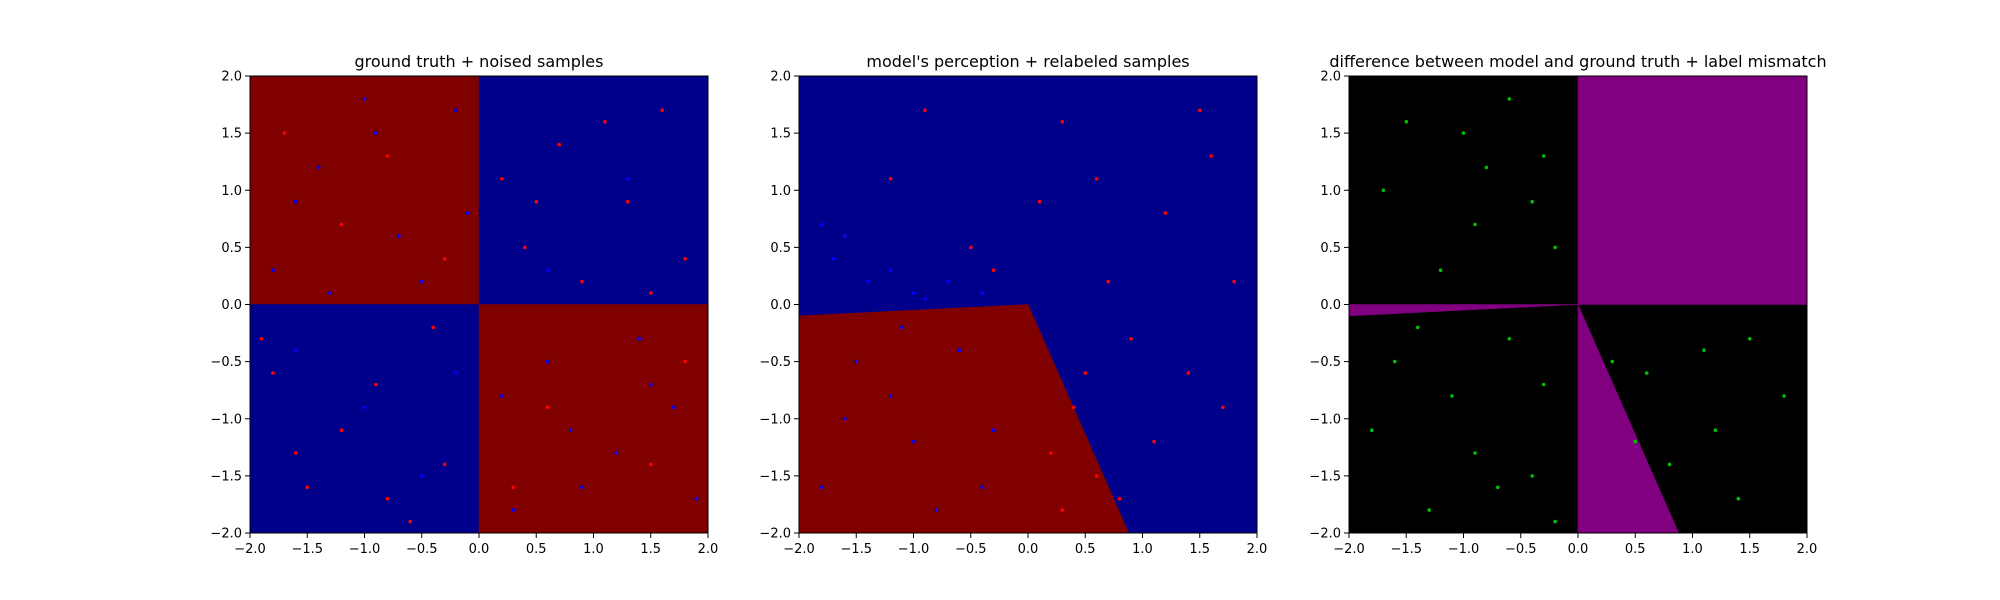  I want to click on chart-title: model's perception + relabeled samples, so click(1027, 61).